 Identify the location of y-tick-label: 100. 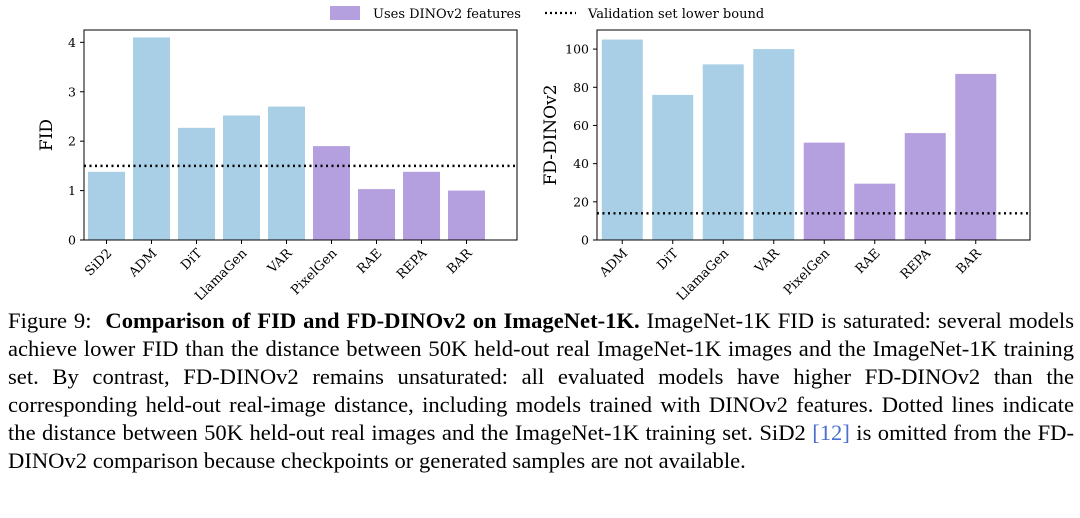
(577, 49).